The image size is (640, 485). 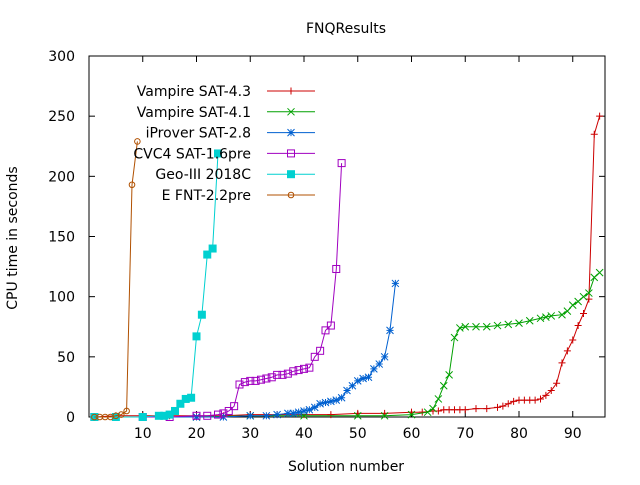 I want to click on series-geo-iii-2018c, so click(x=156, y=285).